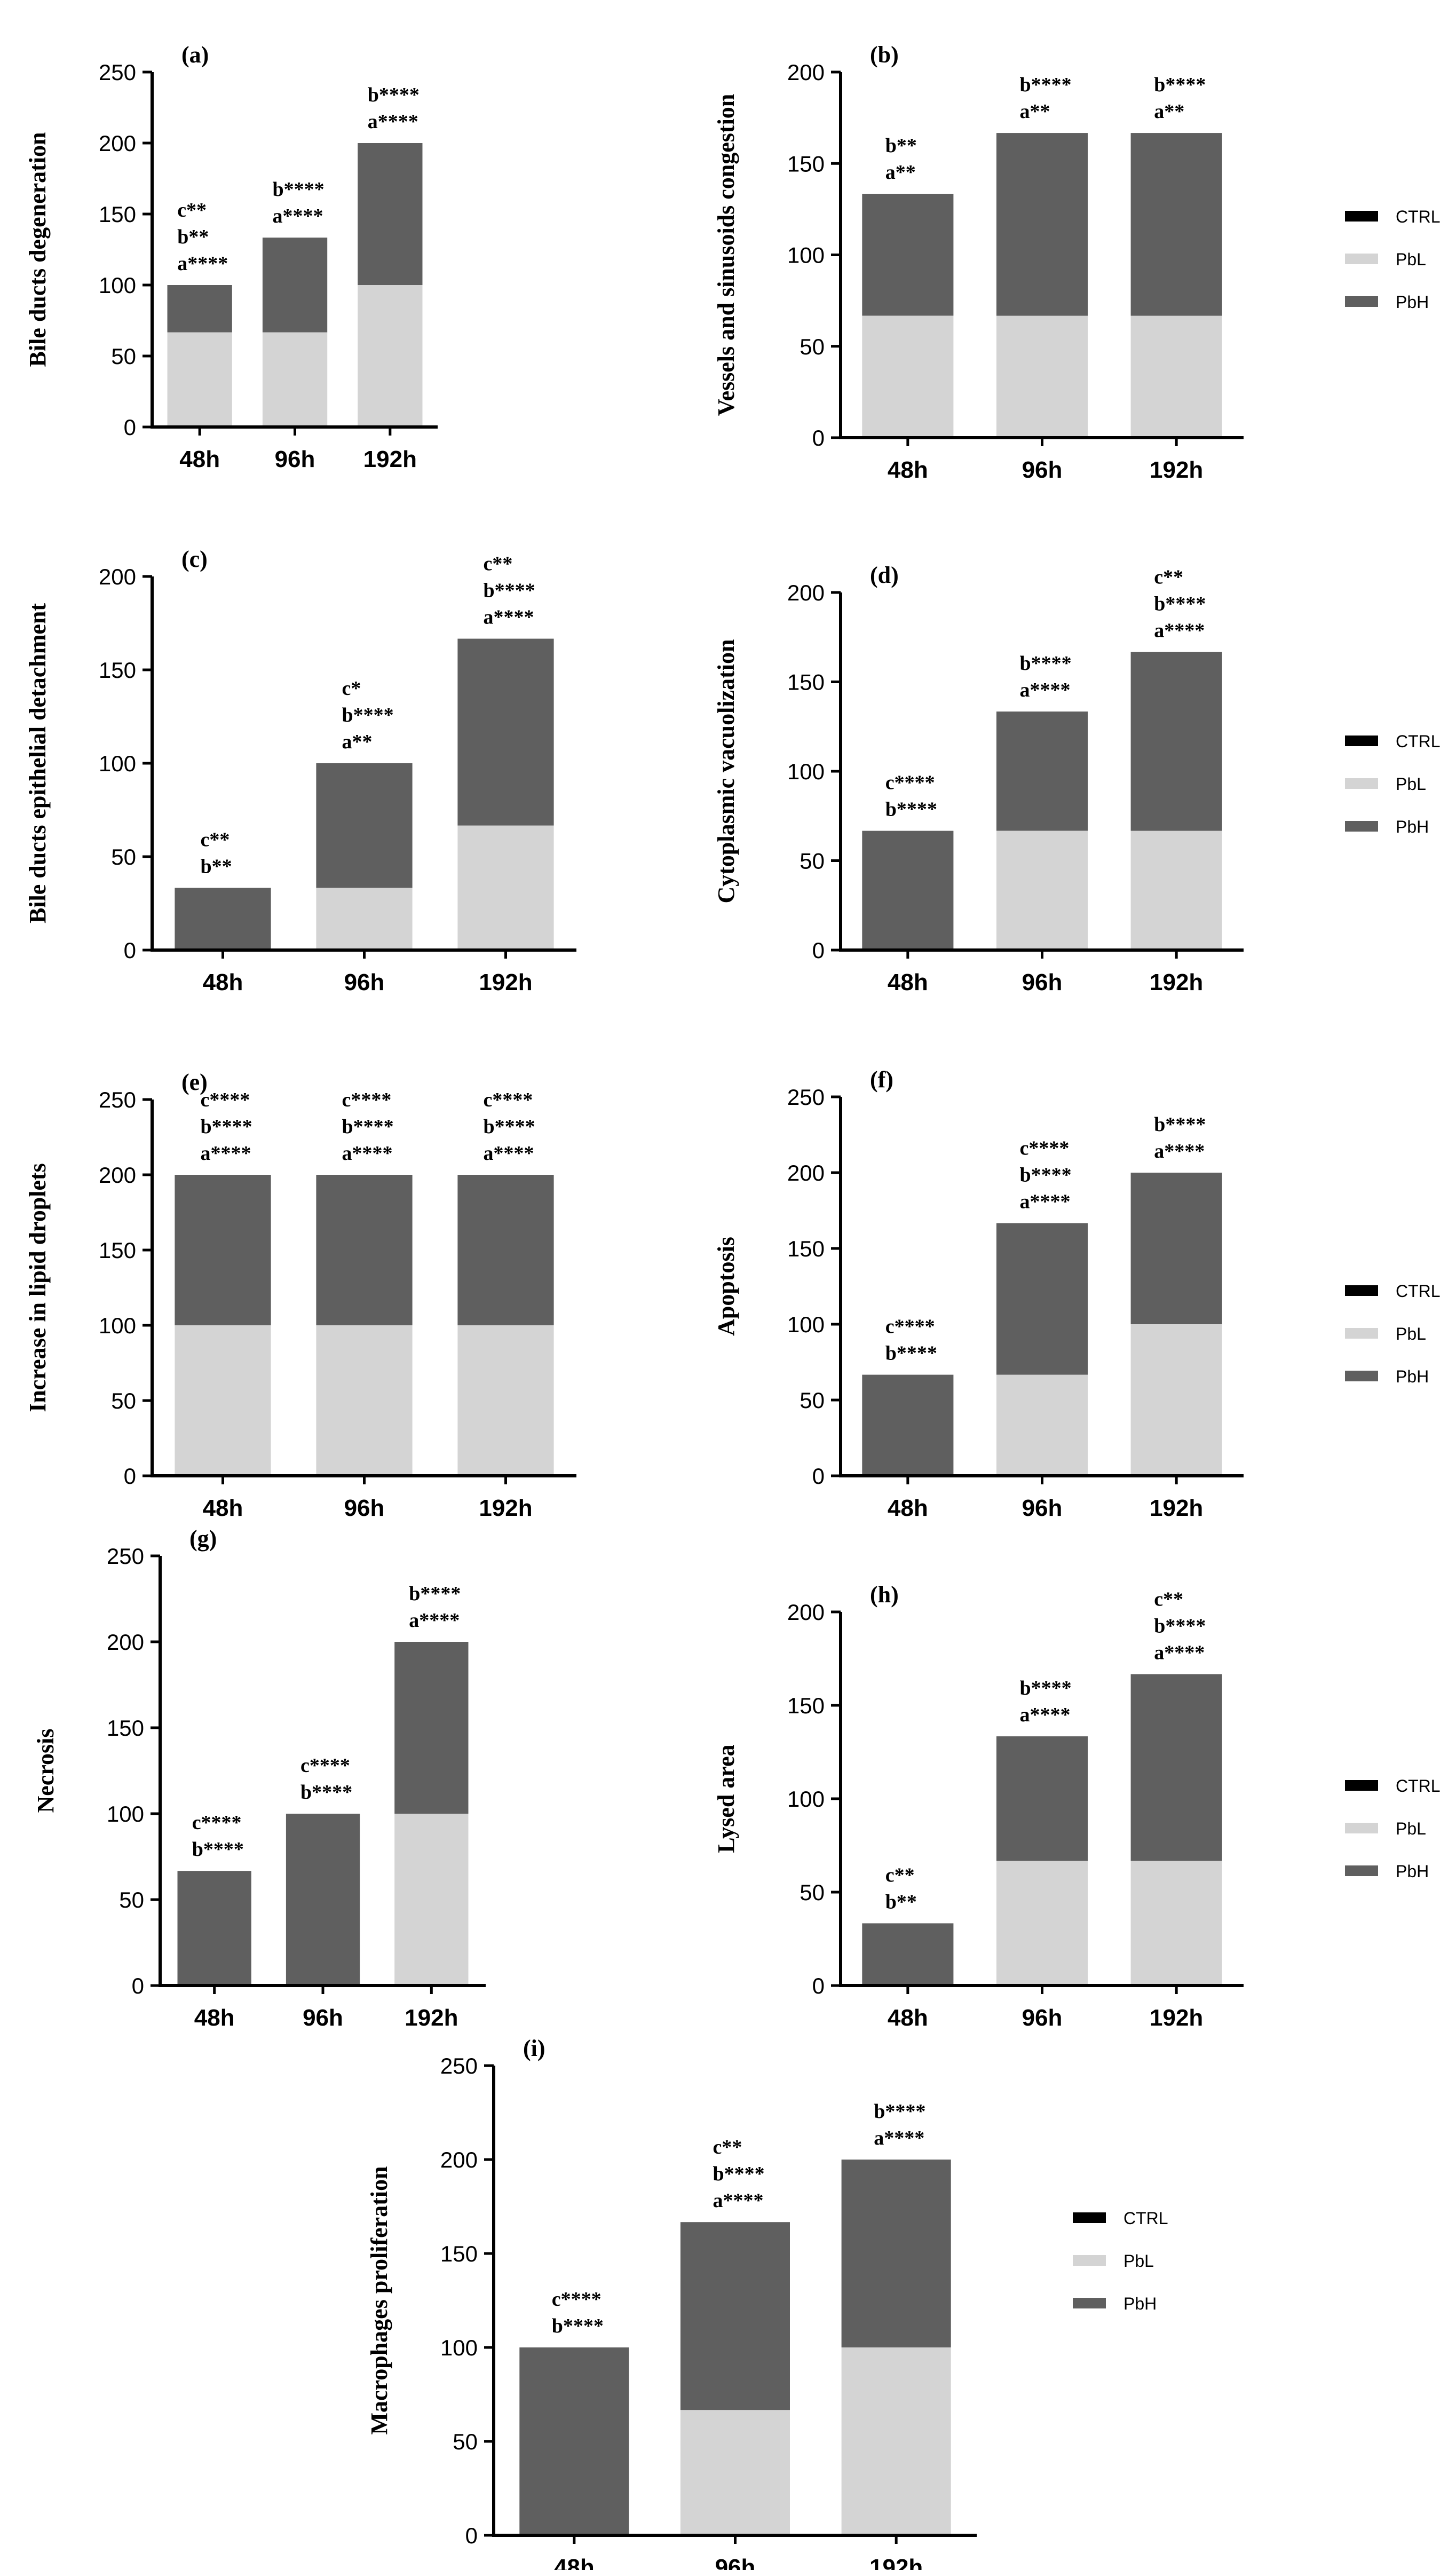  I want to click on significance-annotation: c**, so click(900, 1875).